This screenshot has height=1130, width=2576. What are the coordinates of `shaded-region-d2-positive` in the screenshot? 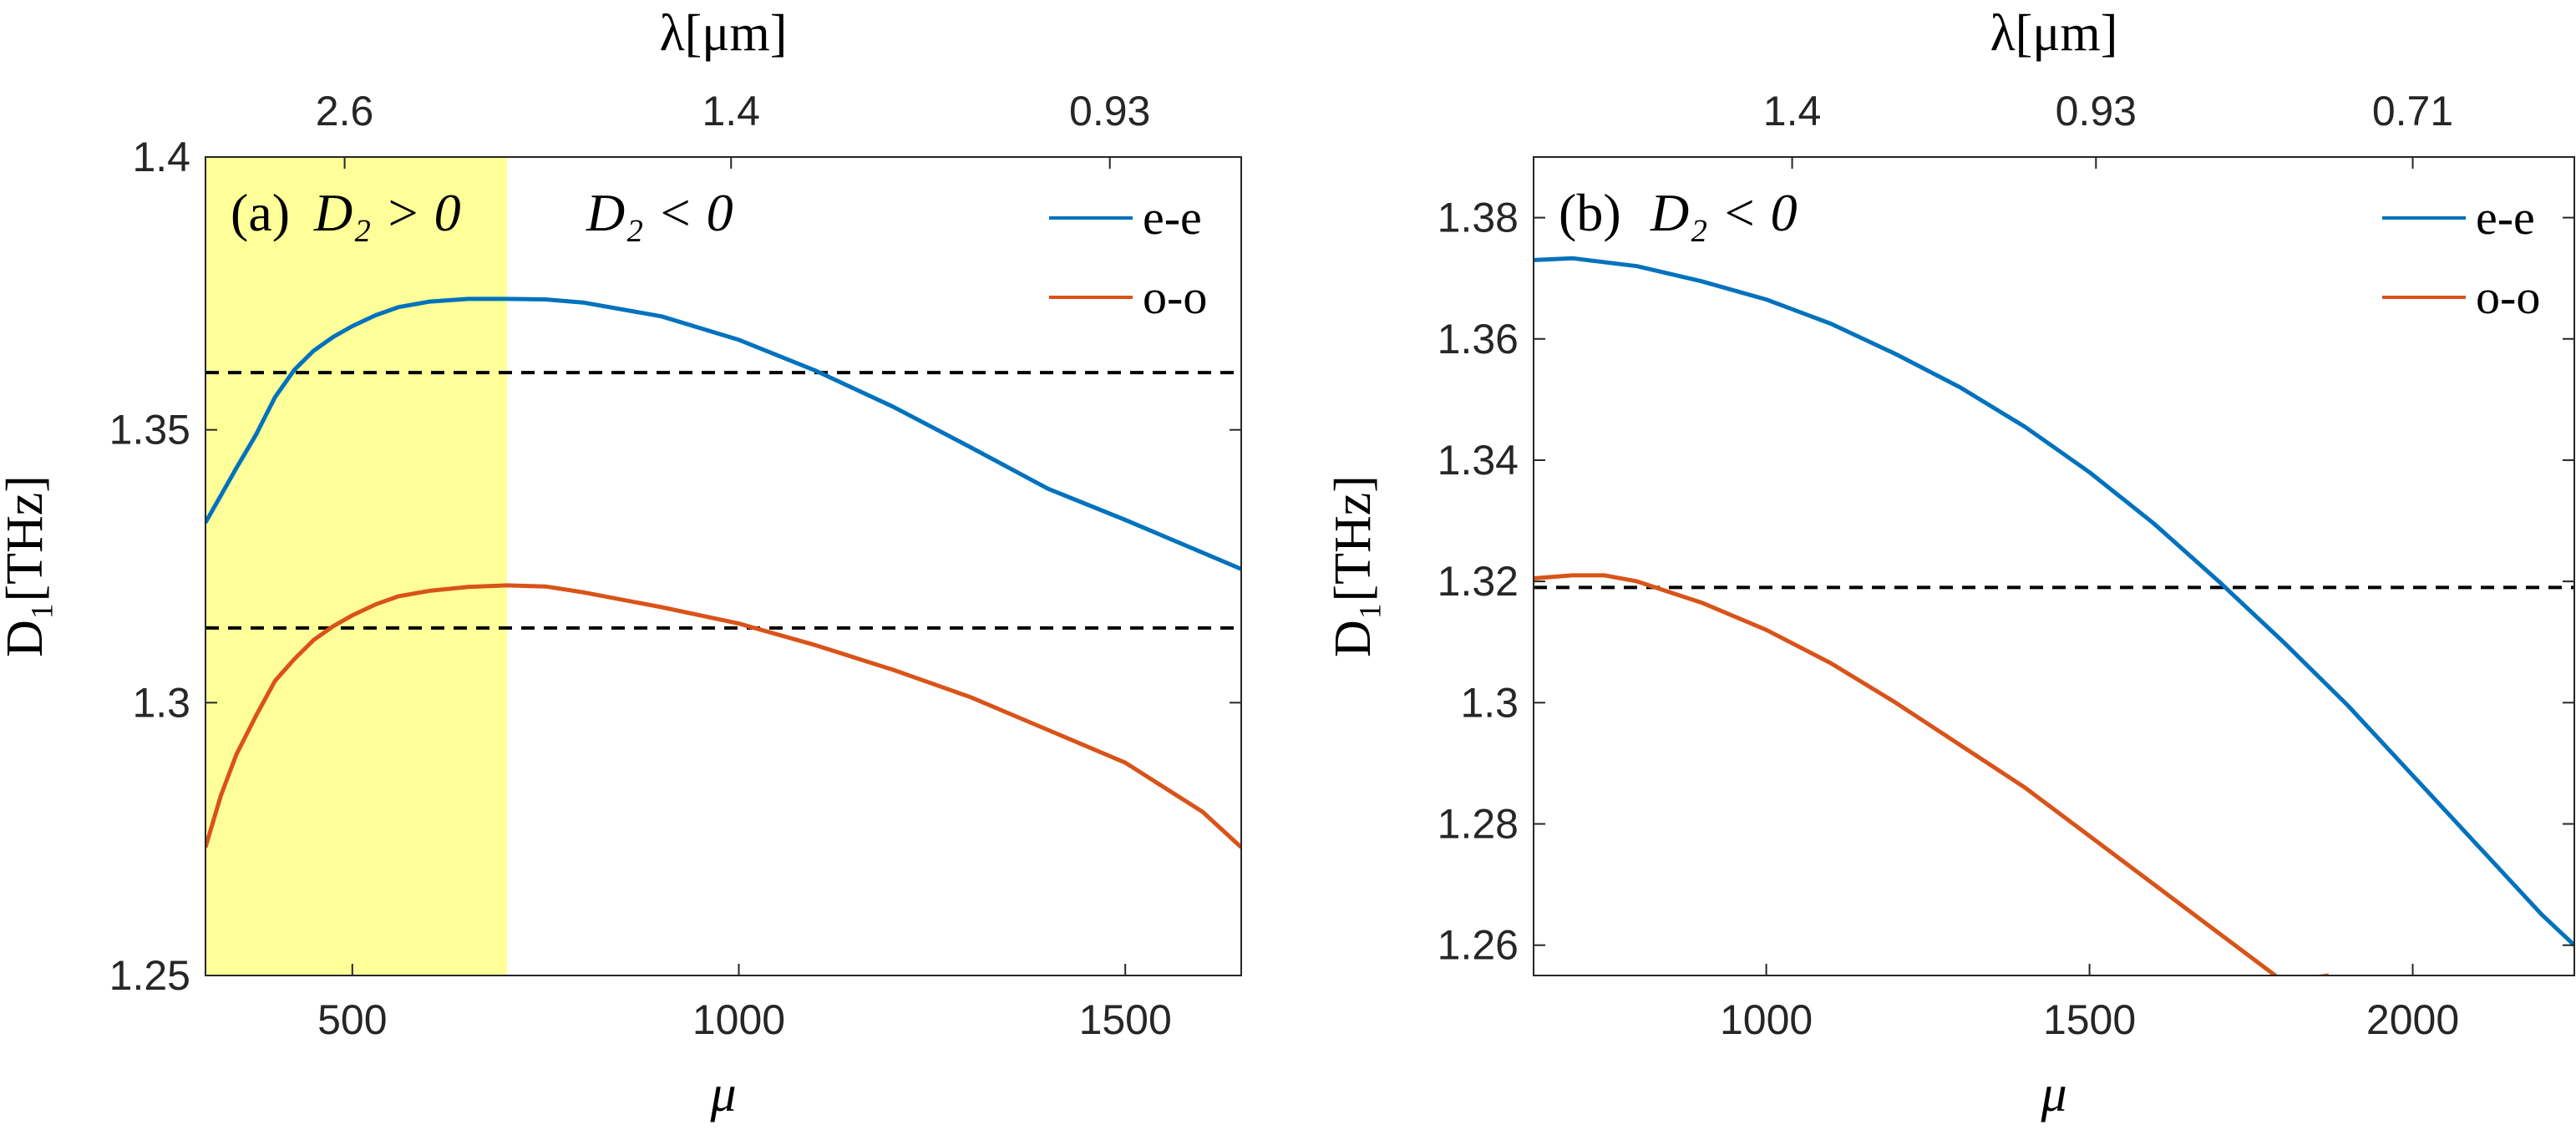 It's located at (356, 566).